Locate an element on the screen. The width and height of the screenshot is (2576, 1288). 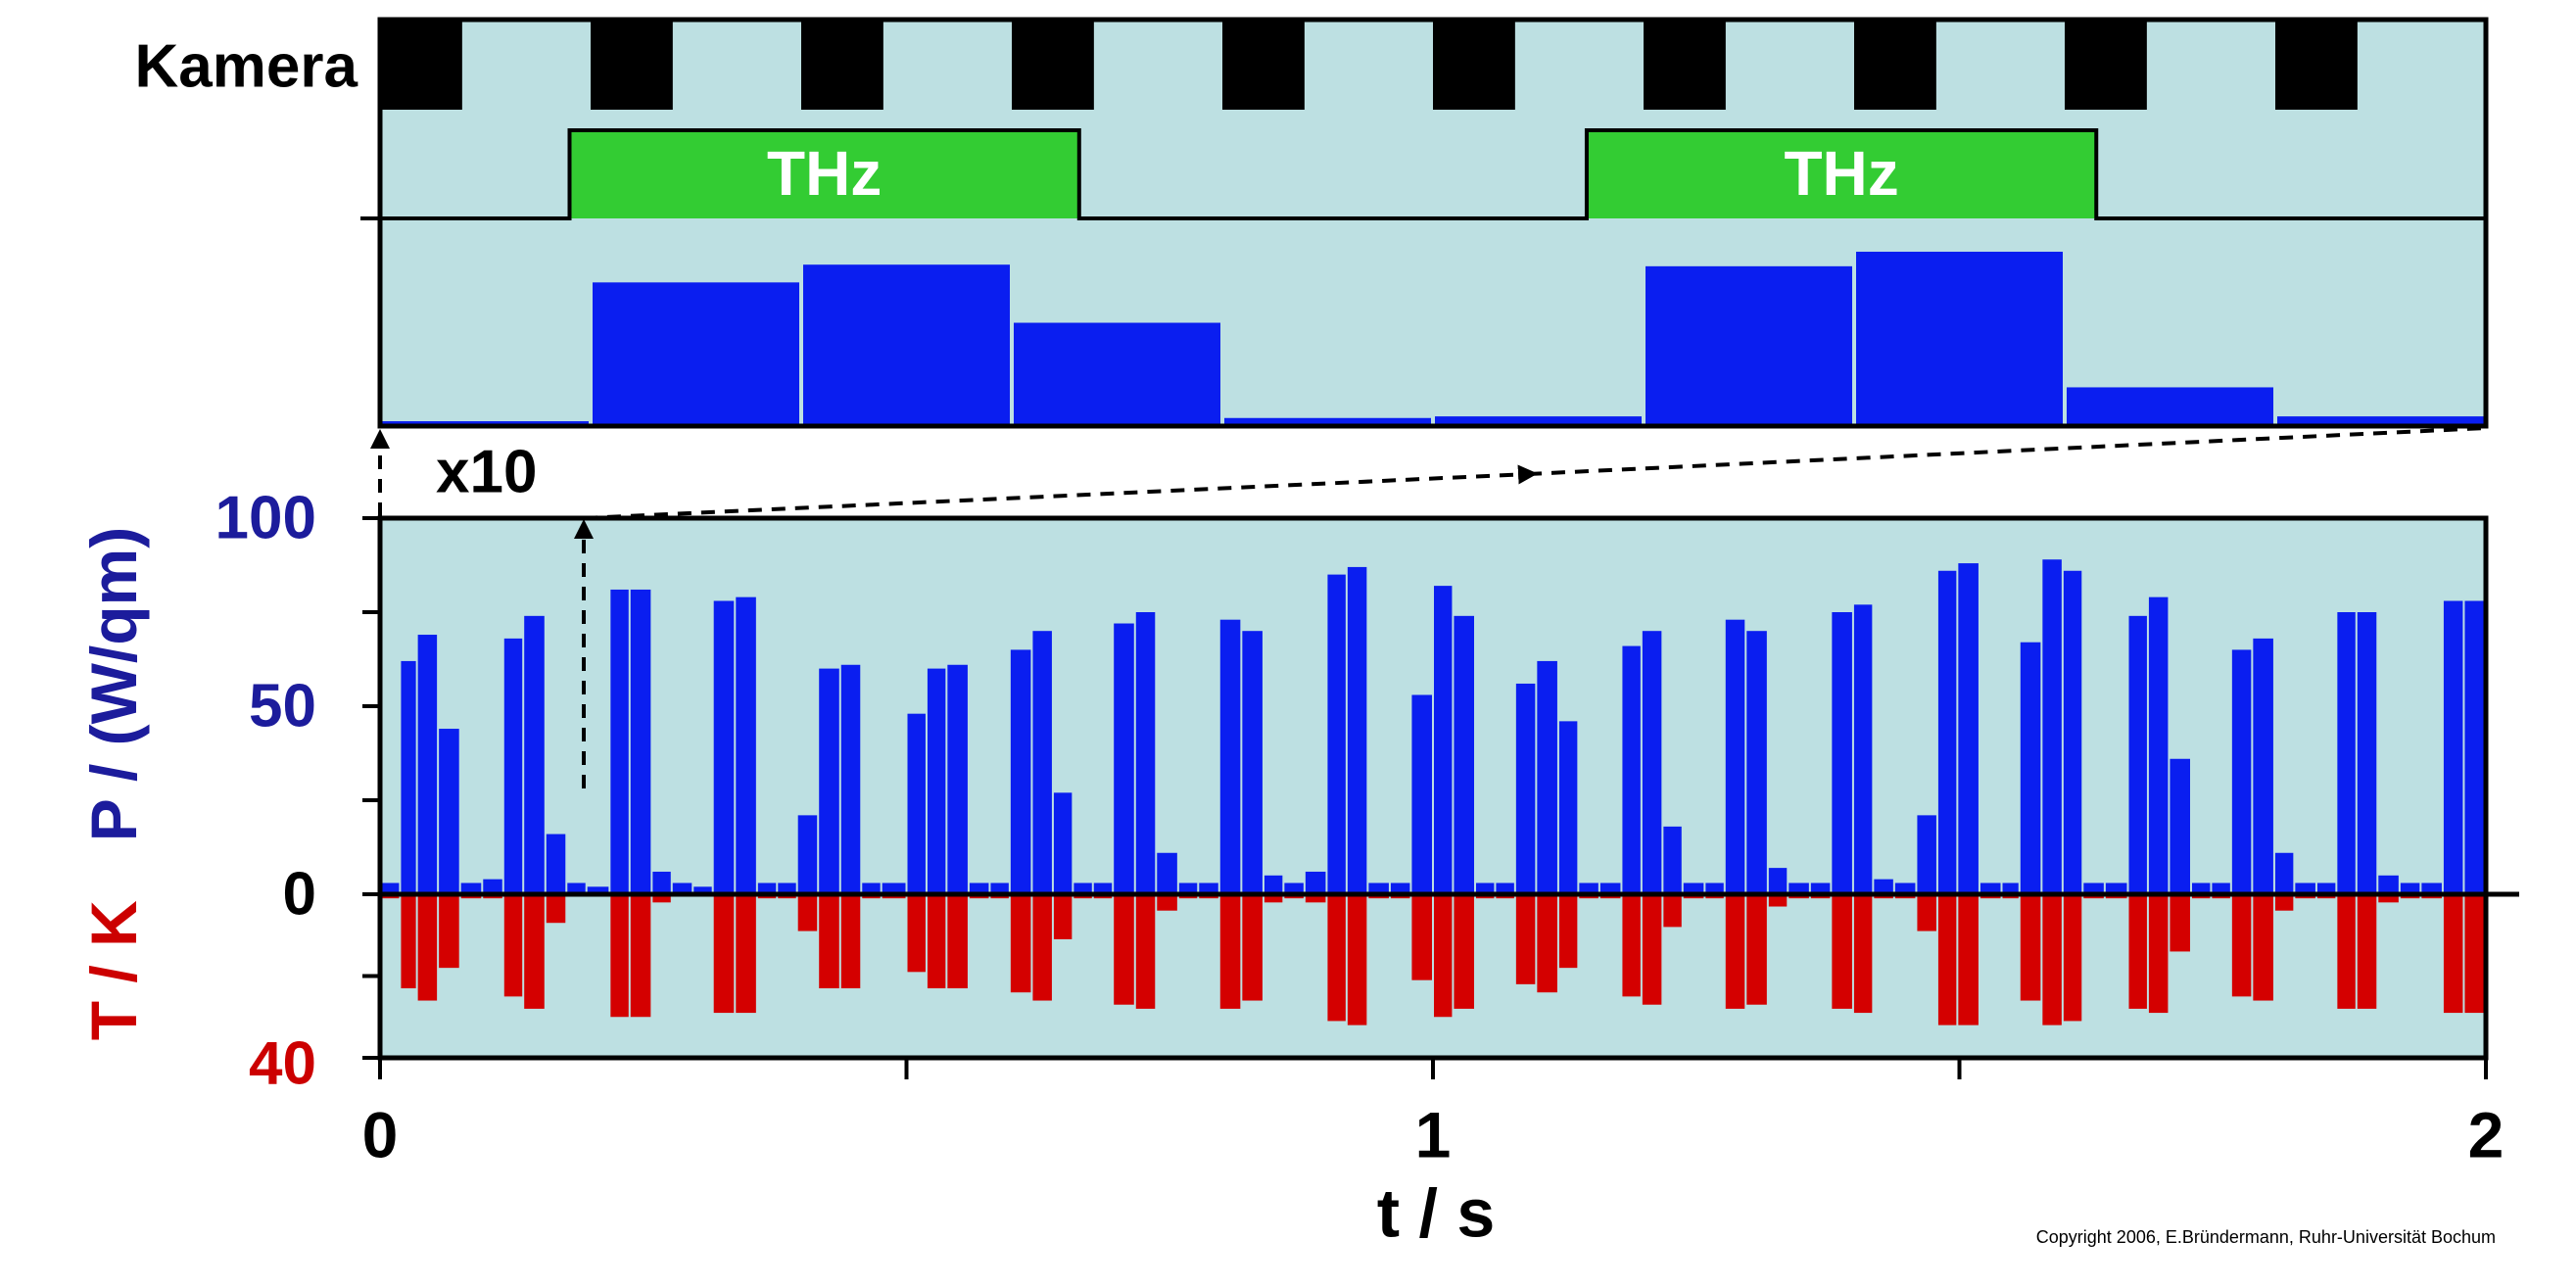
y-axis-label: T / K P / (W/qm) is located at coordinates (114, 783).